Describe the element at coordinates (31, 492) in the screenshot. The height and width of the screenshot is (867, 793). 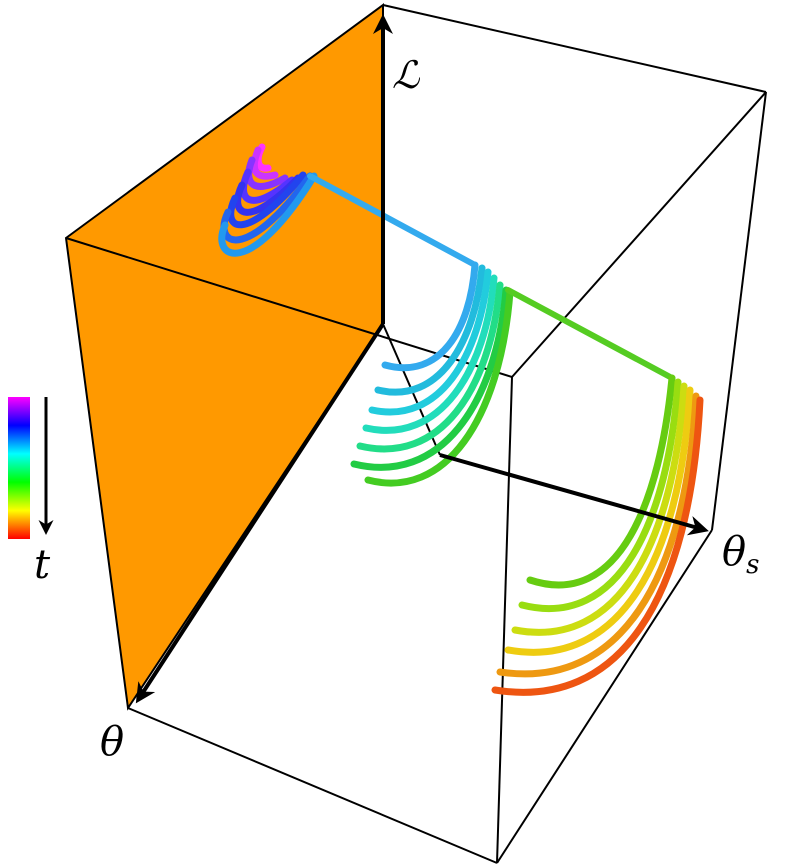
I see `colorbar: t` at that location.